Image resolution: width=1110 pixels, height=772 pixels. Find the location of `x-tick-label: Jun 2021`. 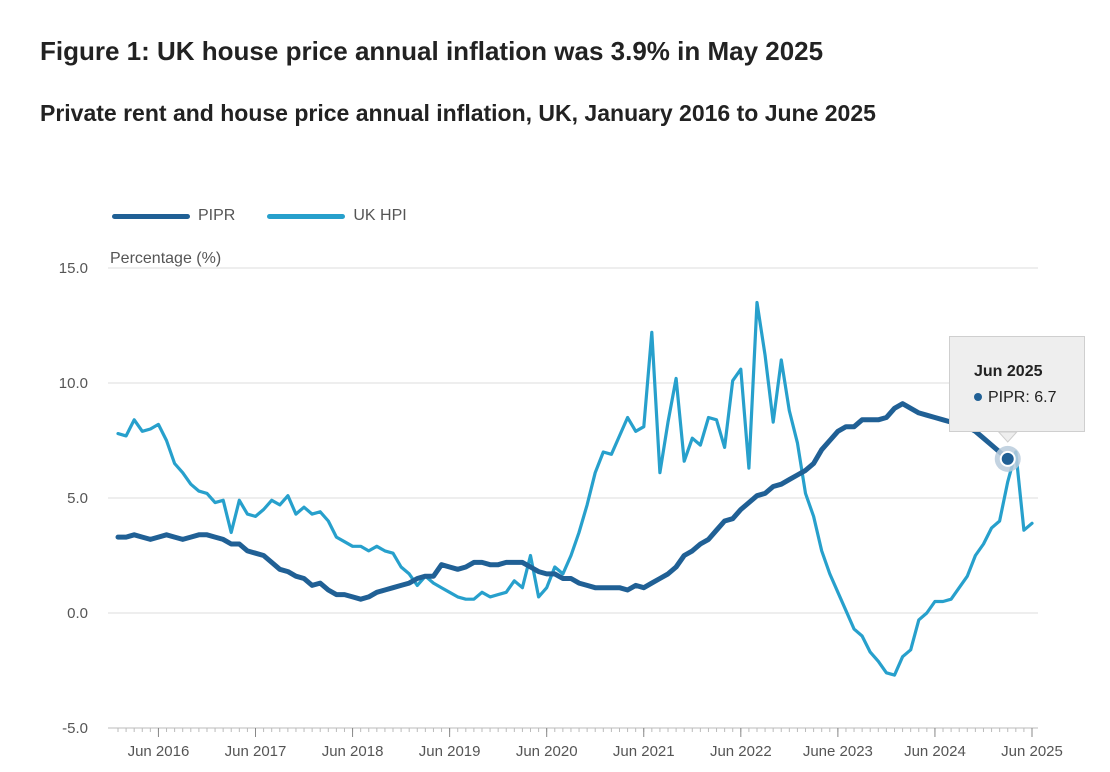

x-tick-label: Jun 2021 is located at coordinates (644, 751).